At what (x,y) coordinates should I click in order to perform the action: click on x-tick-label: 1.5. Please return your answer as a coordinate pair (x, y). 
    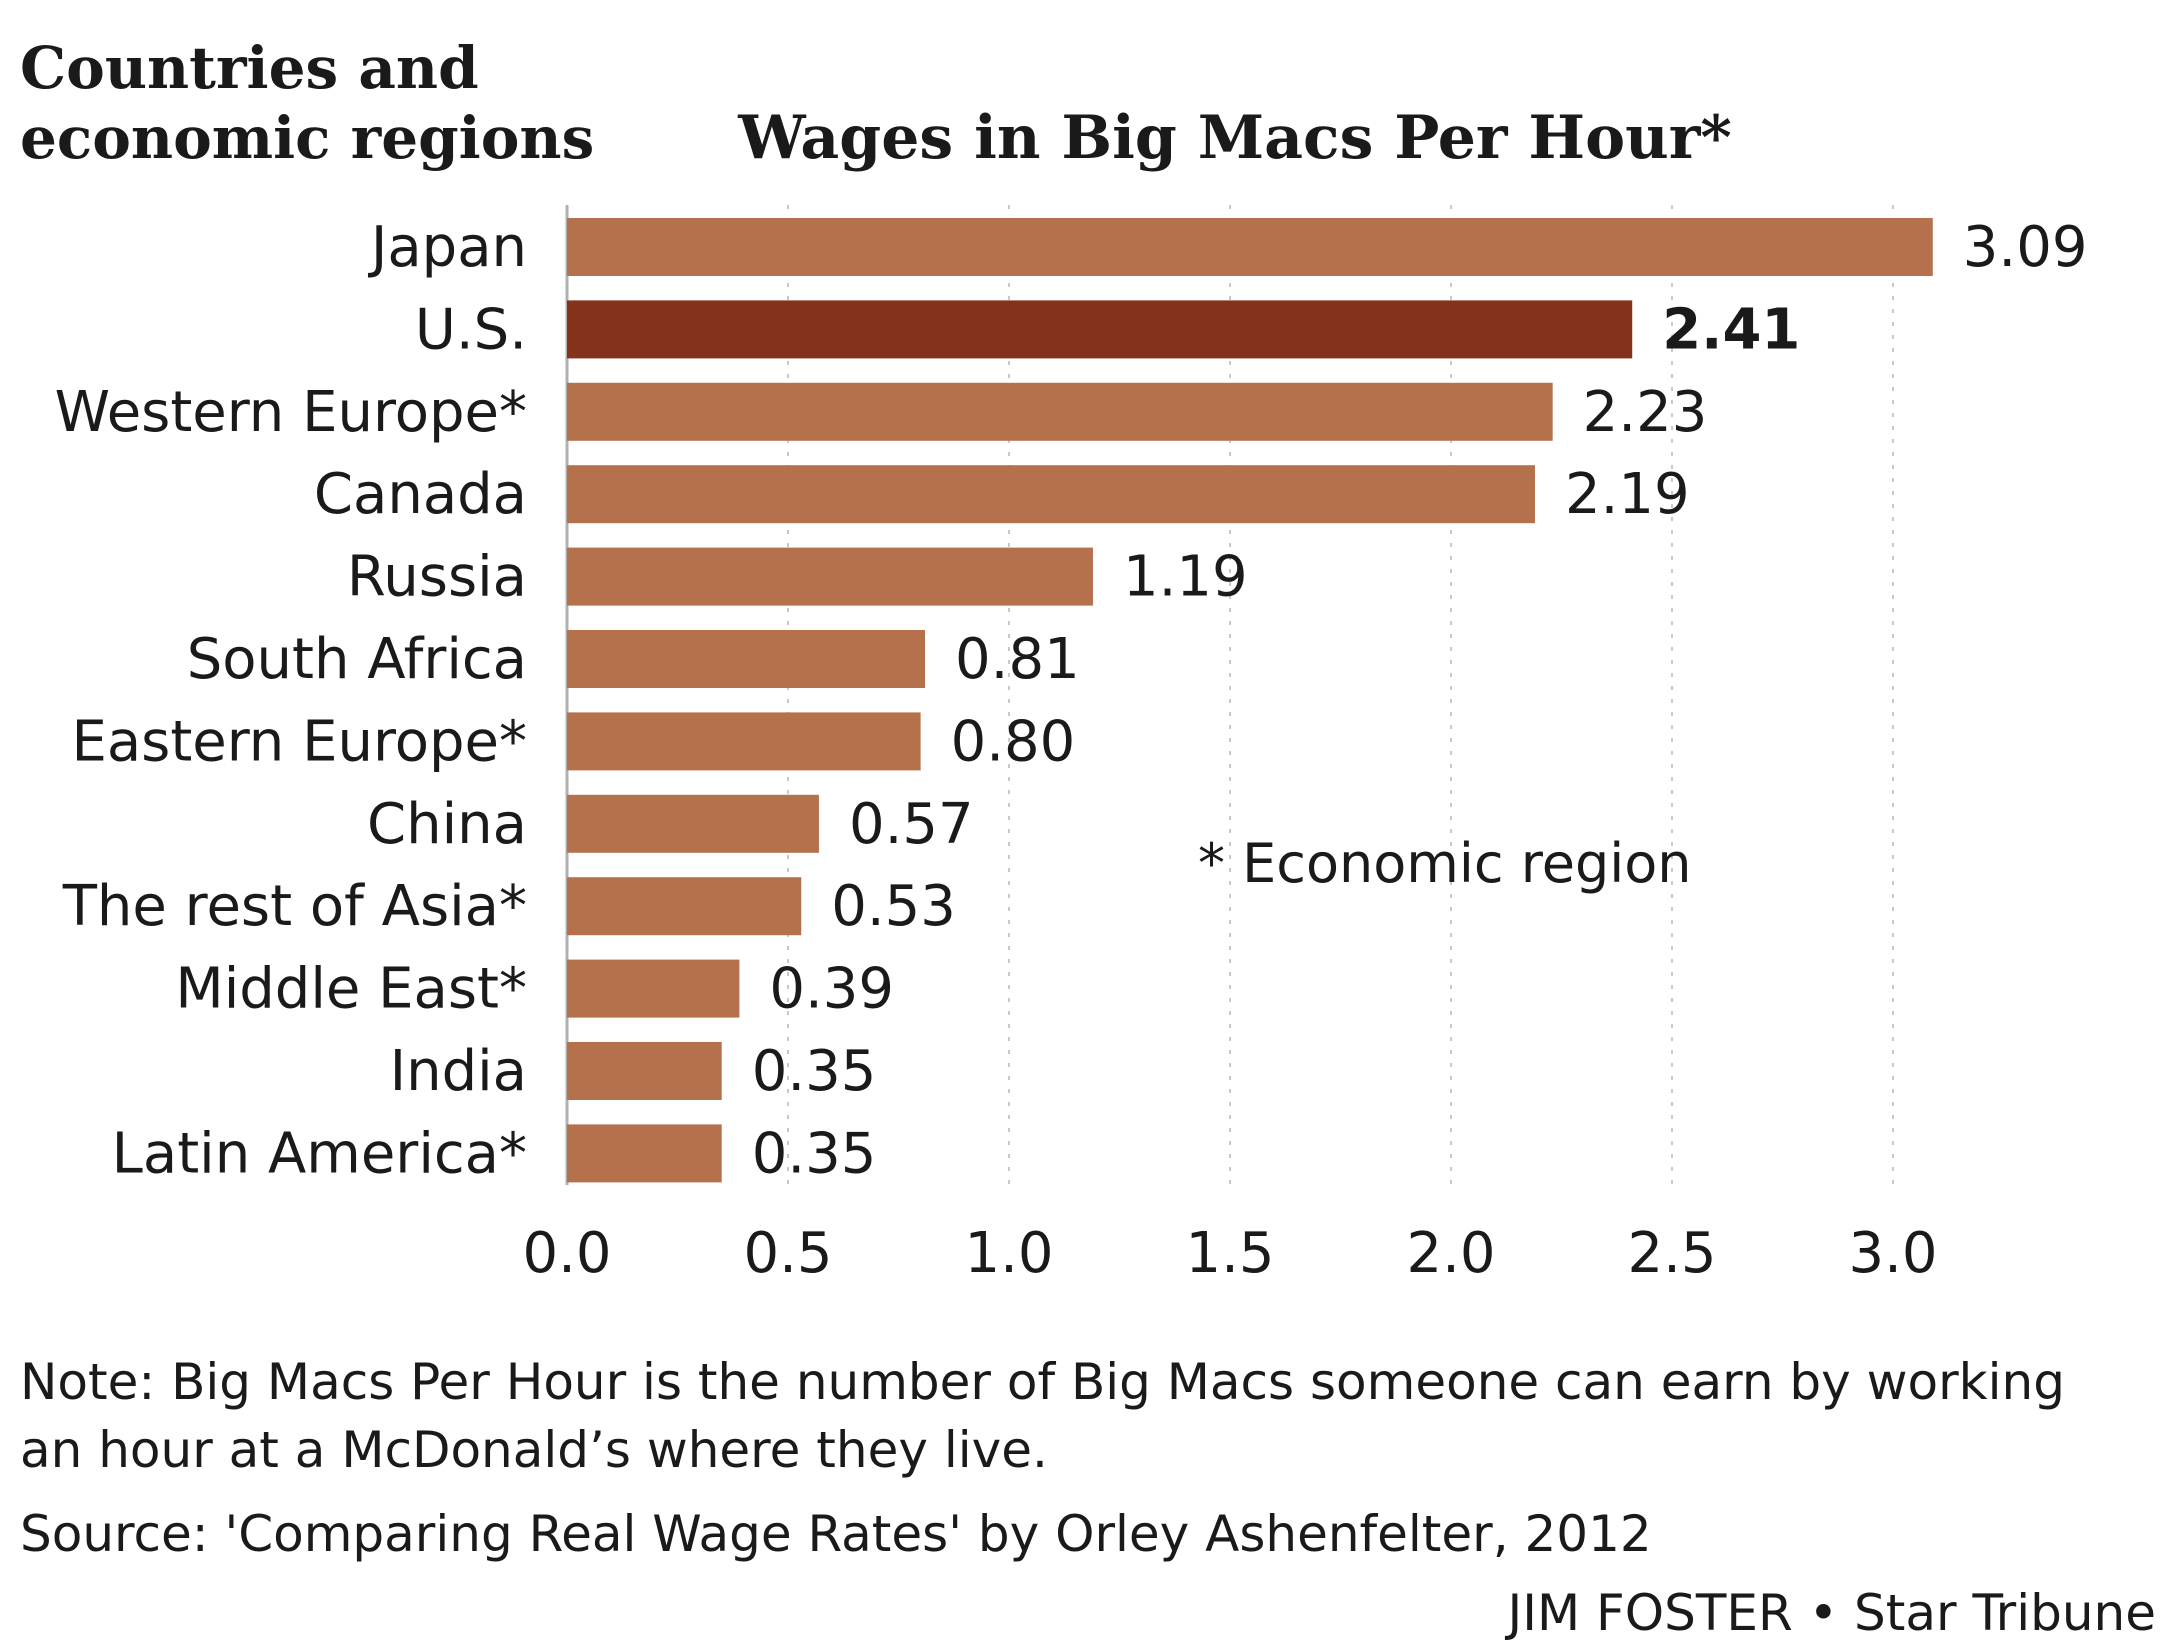
    Looking at the image, I should click on (1229, 1253).